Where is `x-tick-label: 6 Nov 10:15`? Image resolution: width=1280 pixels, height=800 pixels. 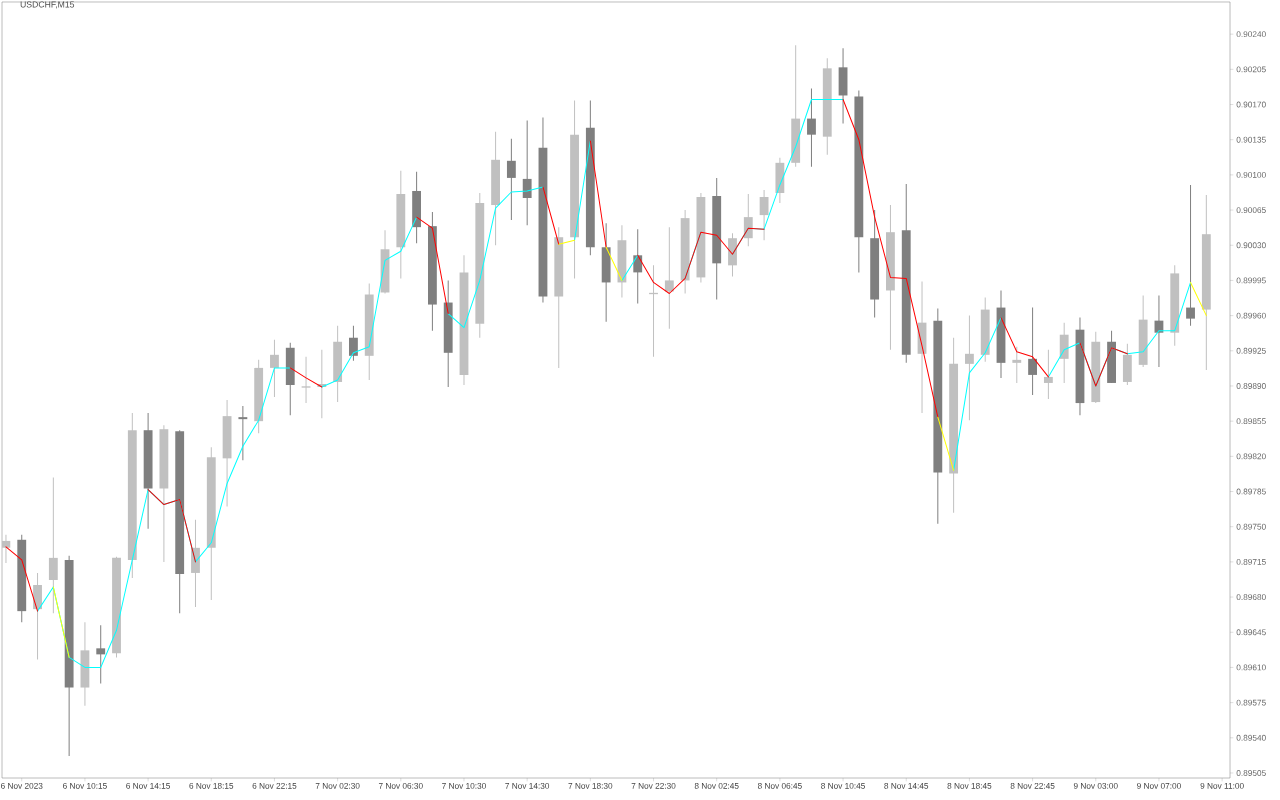
x-tick-label: 6 Nov 10:15 is located at coordinates (85, 785).